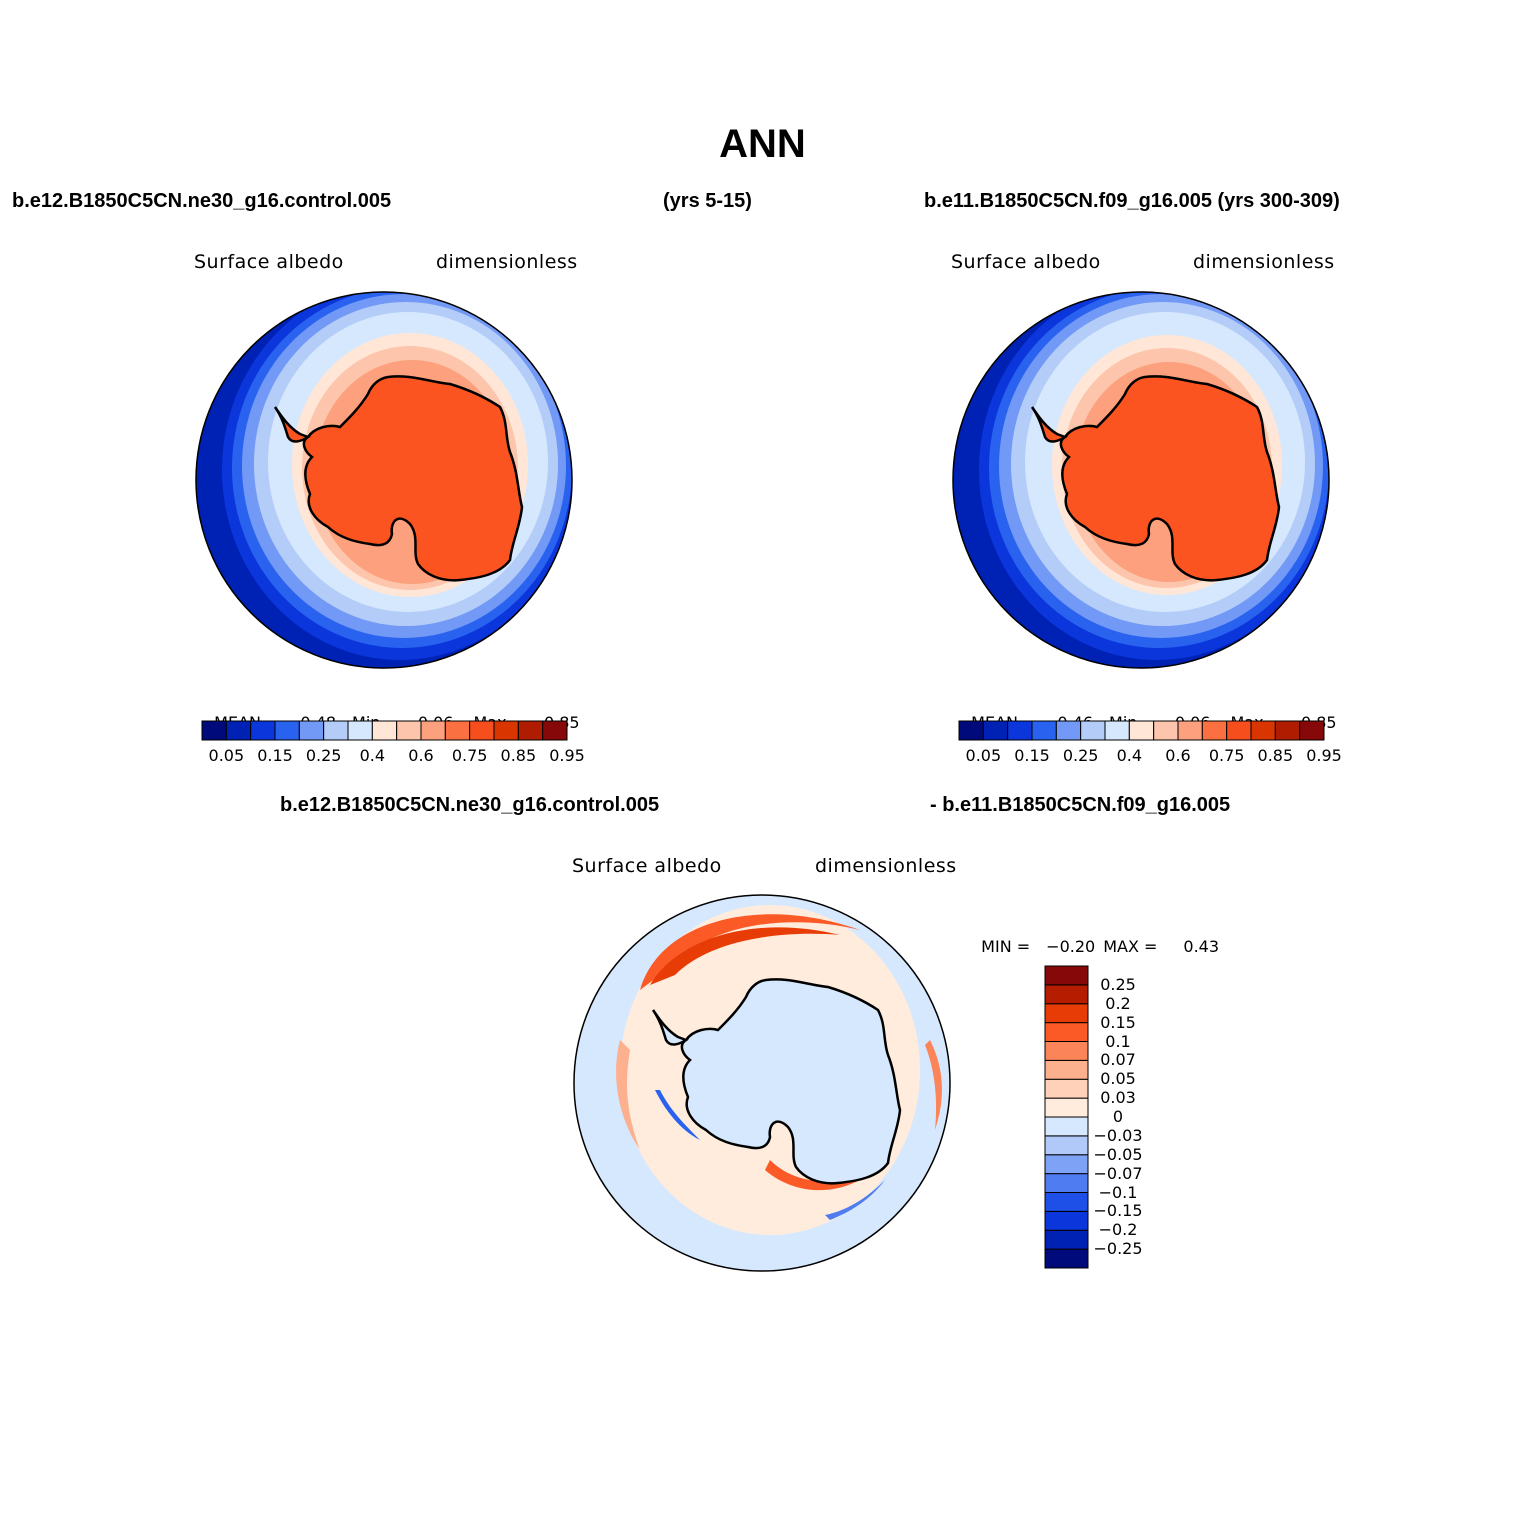 Image resolution: width=1525 pixels, height=1525 pixels. What do you see at coordinates (470, 805) in the screenshot?
I see `diff-case-a-label: b.e12.B1850C5CN.ne30_g16.control.005` at bounding box center [470, 805].